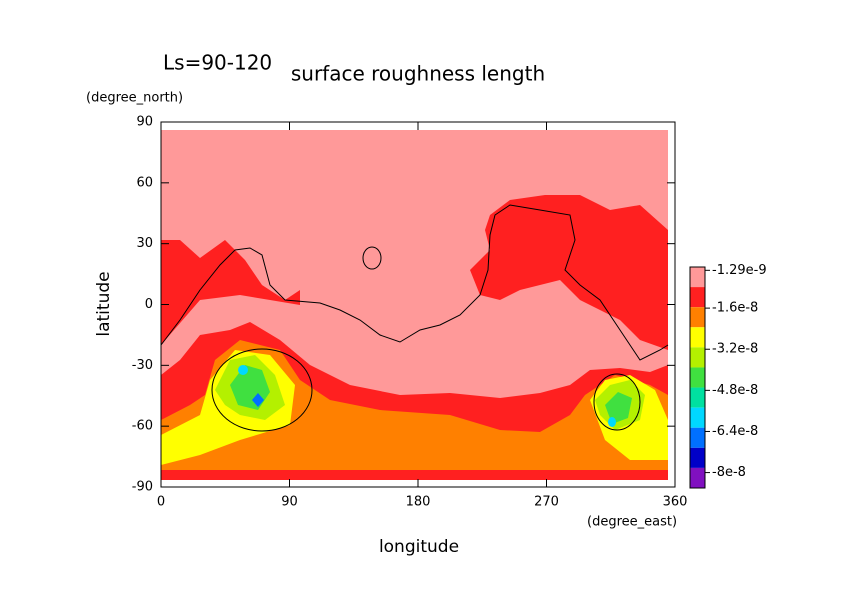 This screenshot has height=595, width=842. Describe the element at coordinates (217, 63) in the screenshot. I see `annotation: Ls=90-120` at that location.